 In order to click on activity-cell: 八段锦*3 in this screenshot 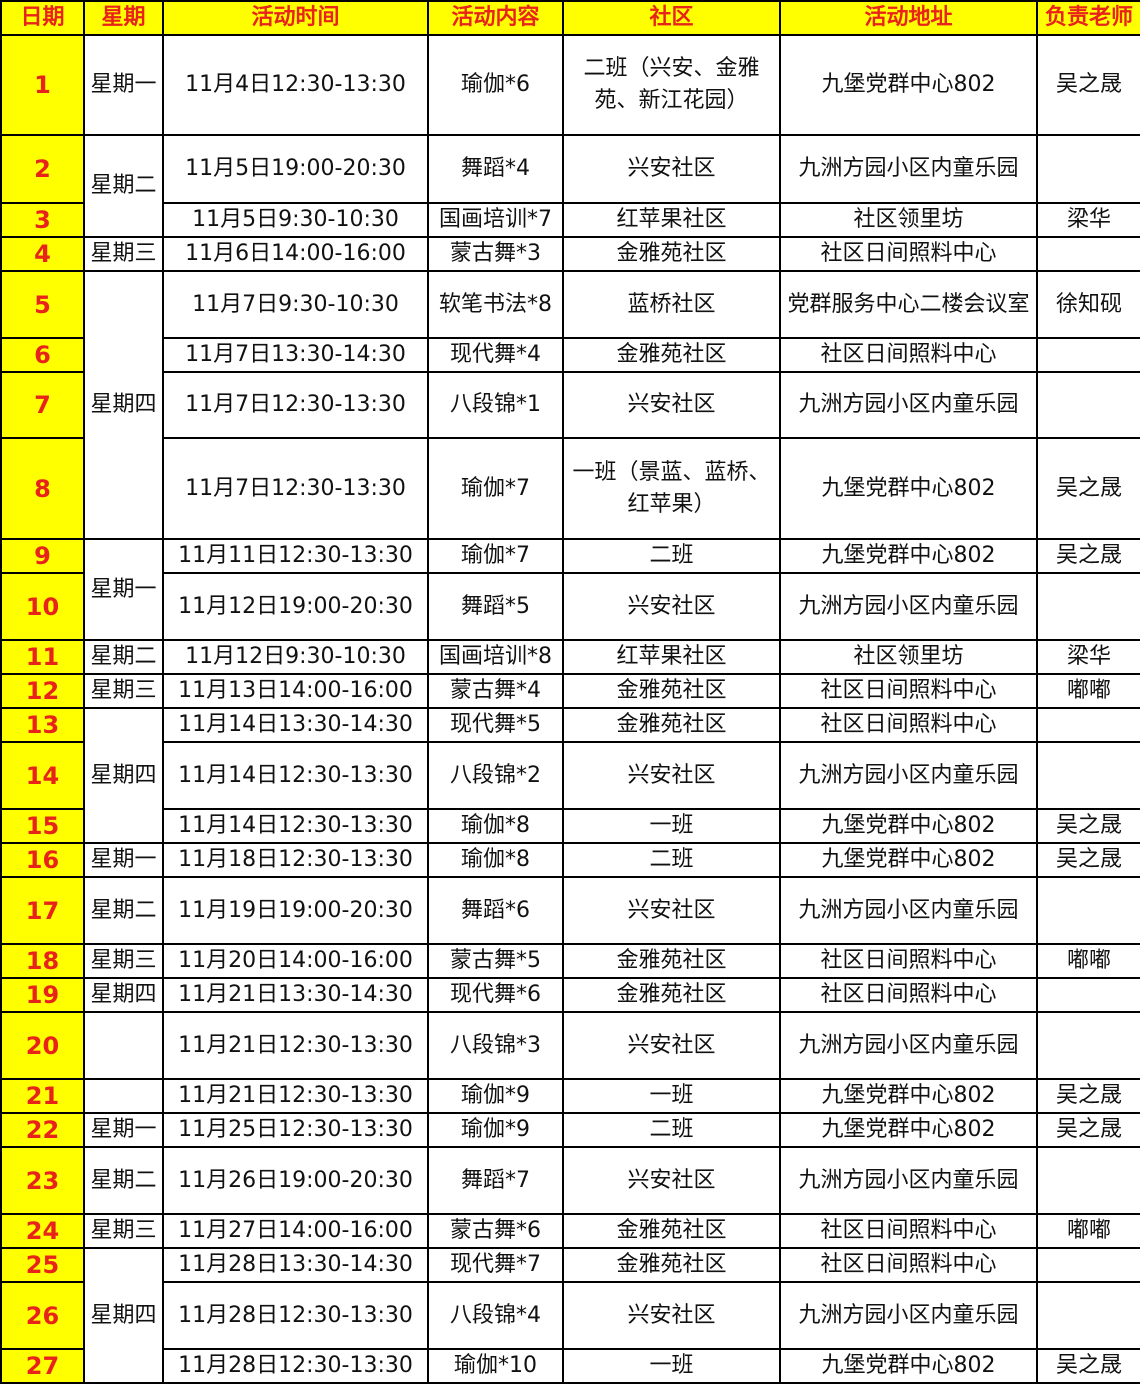, I will do `click(495, 1045)`.